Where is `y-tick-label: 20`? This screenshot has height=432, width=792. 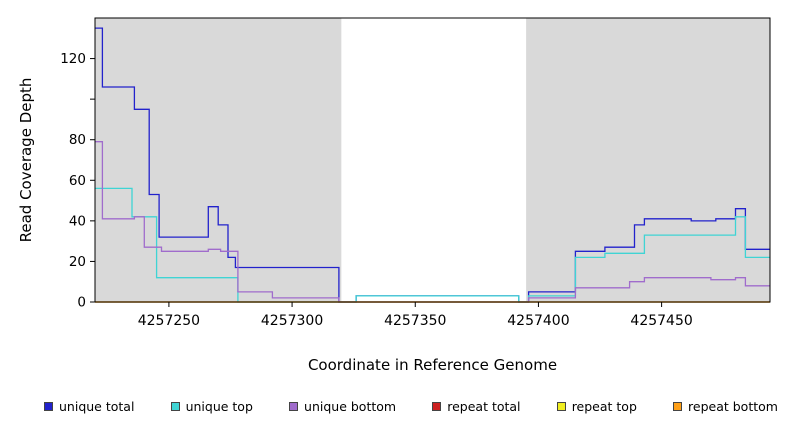 y-tick-label: 20 is located at coordinates (77, 262).